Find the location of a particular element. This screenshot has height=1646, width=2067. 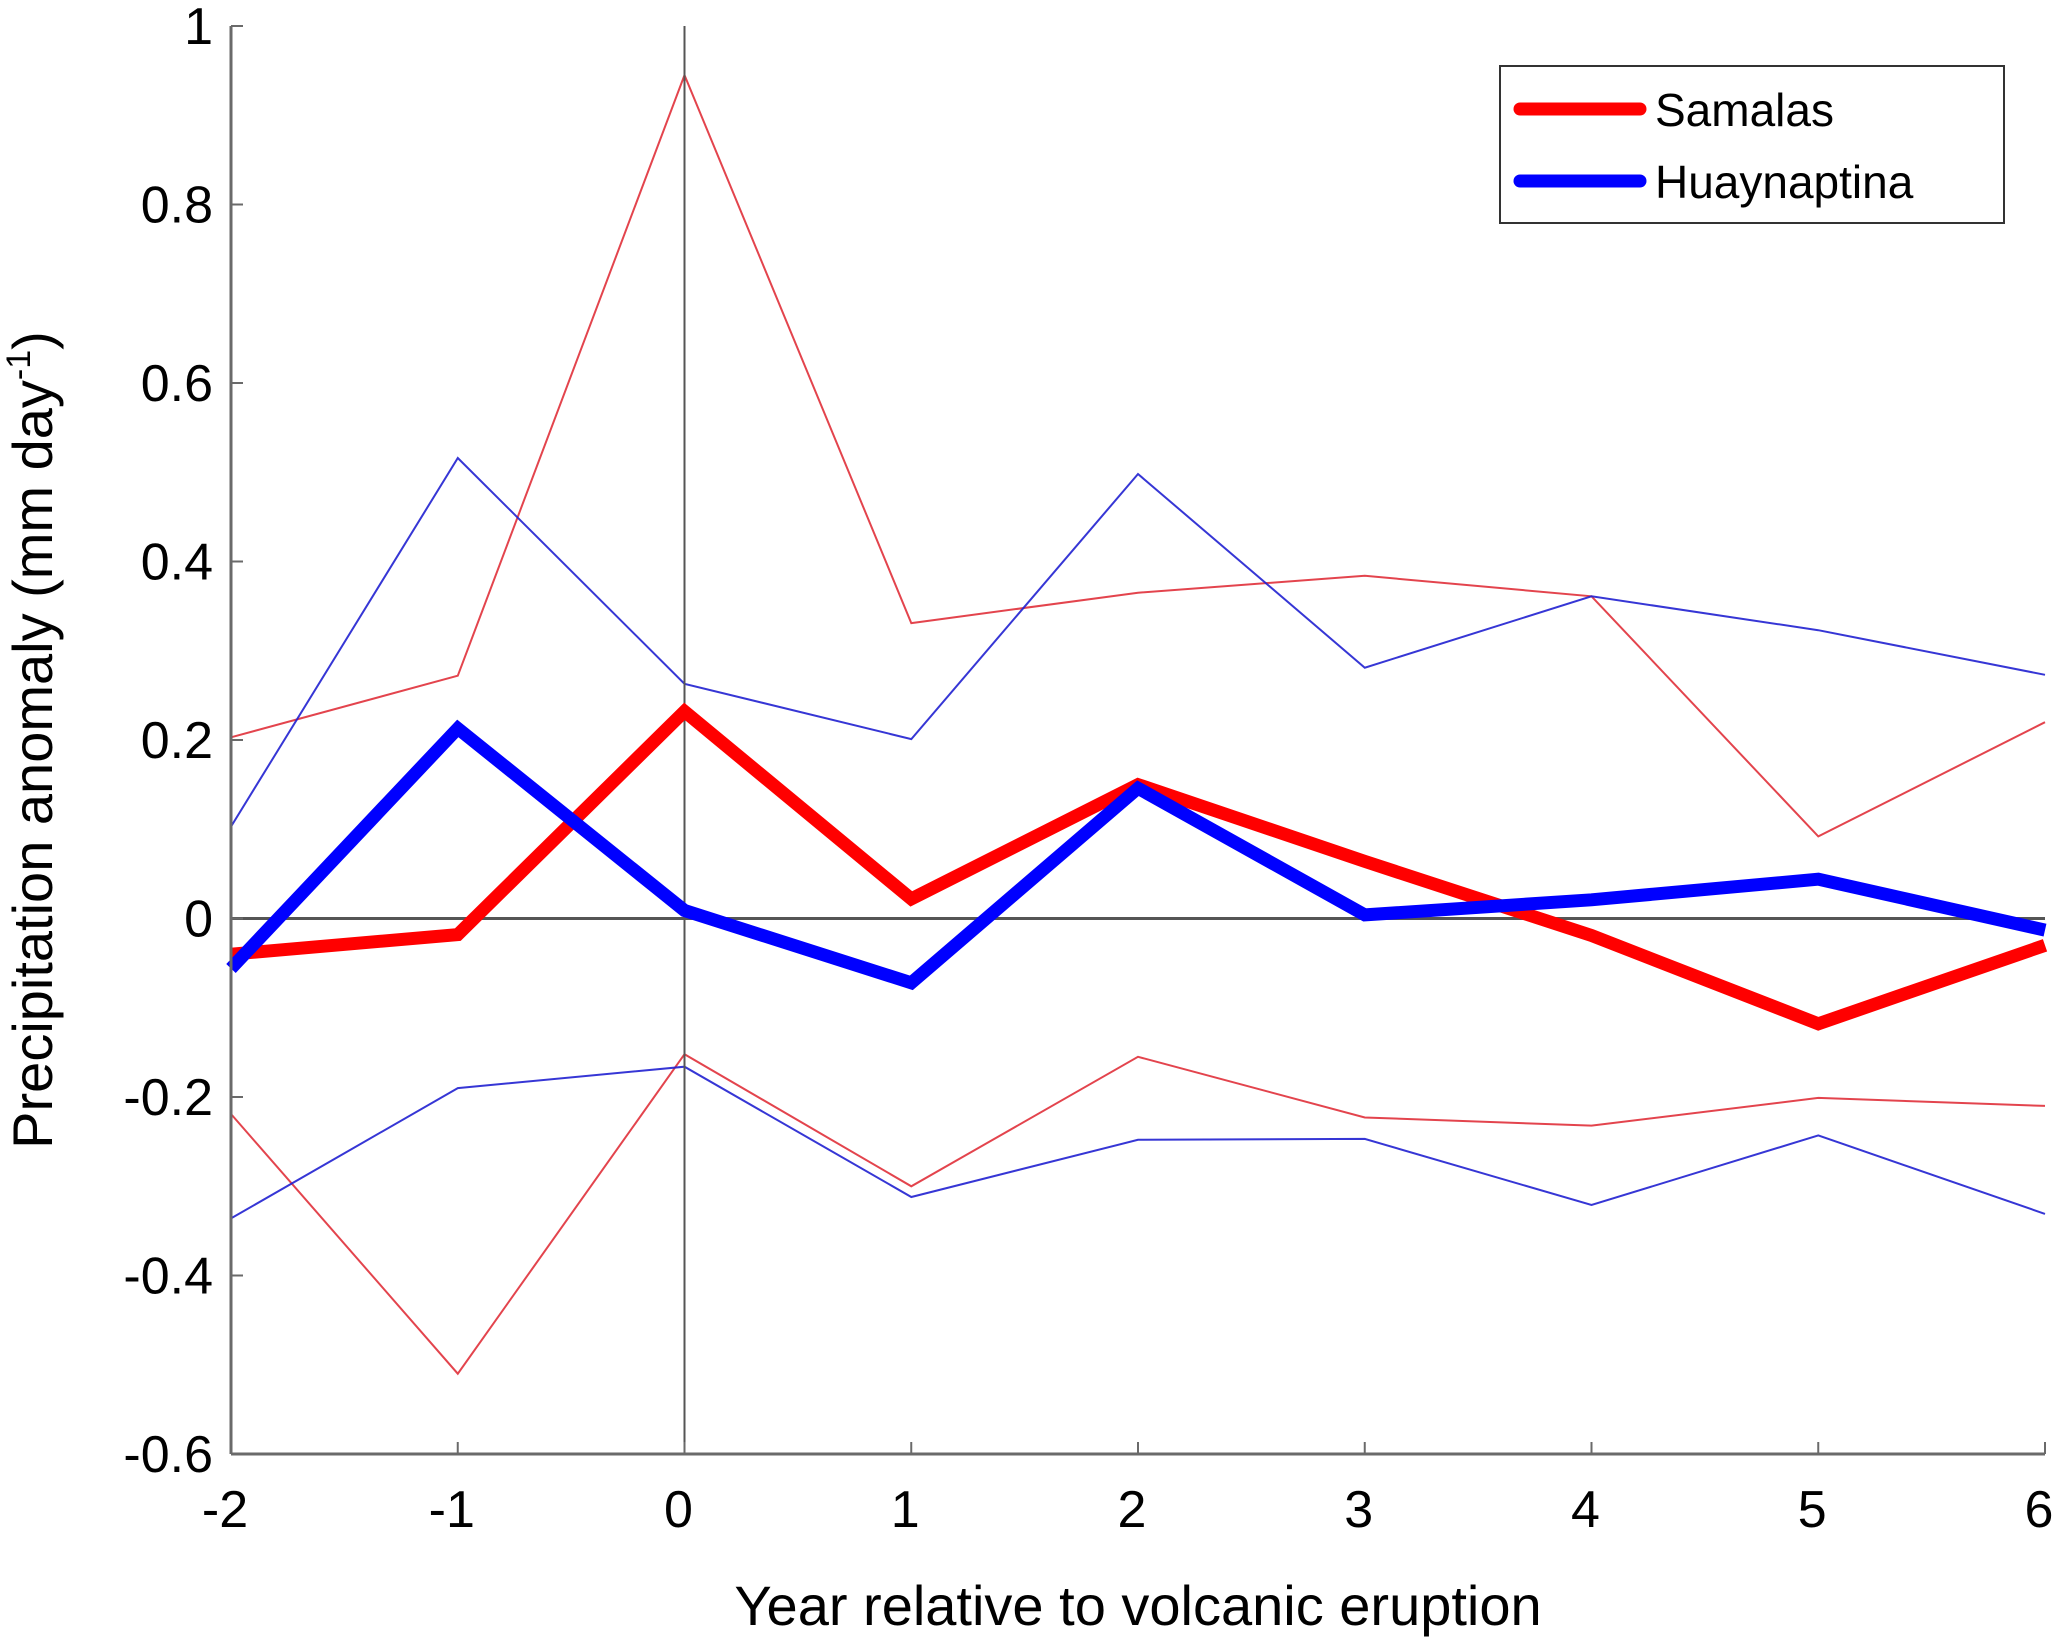

legend-entry-huaynaptina: Huaynaptina is located at coordinates (1713, 182).